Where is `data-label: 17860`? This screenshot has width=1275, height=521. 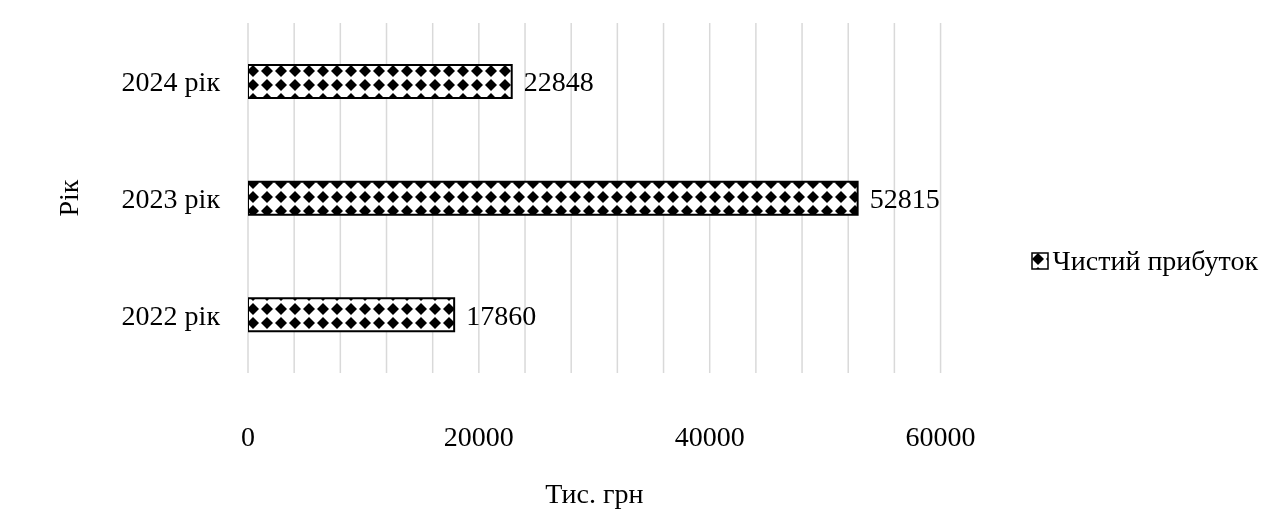 data-label: 17860 is located at coordinates (501, 315).